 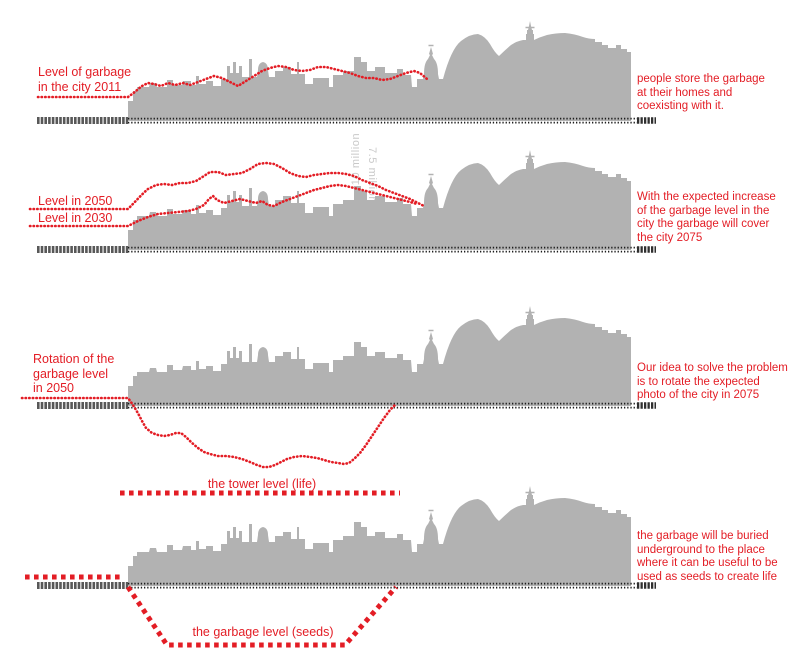 I want to click on level-2030-label: Level in 2030, so click(x=75, y=218).